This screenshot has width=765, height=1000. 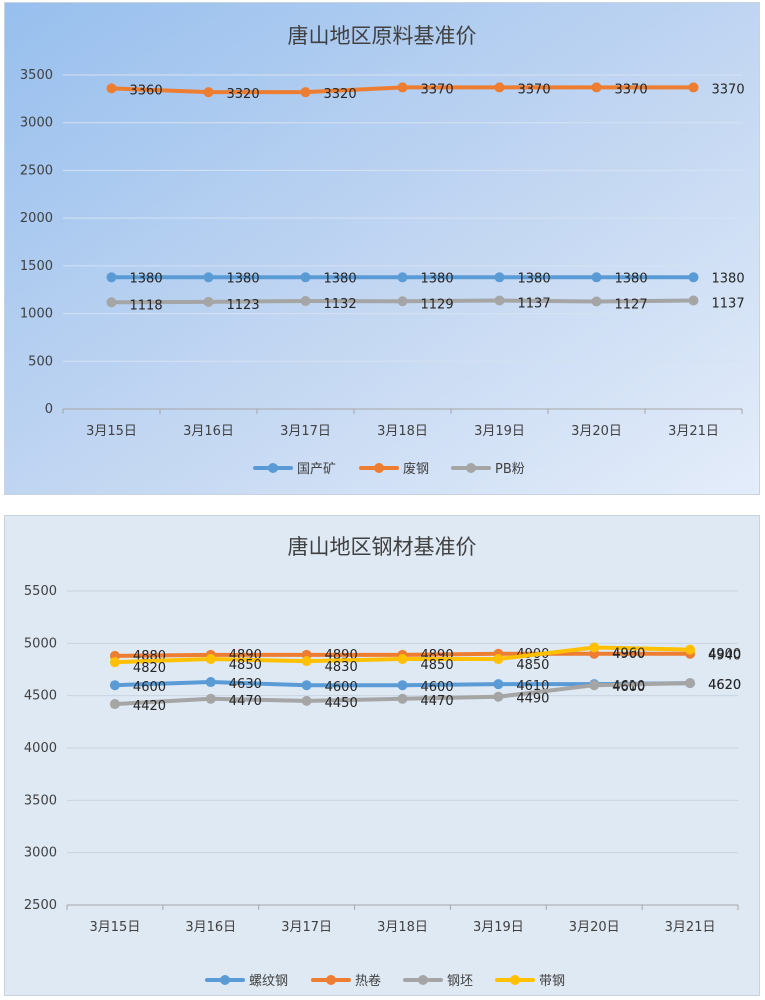 What do you see at coordinates (210, 927) in the screenshot?
I see `x-tick-label: 3月16日` at bounding box center [210, 927].